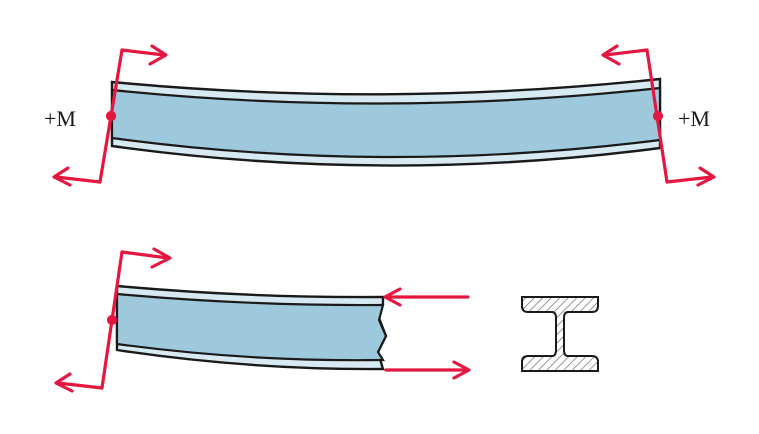  I want to click on internal-force-arrows, so click(427, 333).